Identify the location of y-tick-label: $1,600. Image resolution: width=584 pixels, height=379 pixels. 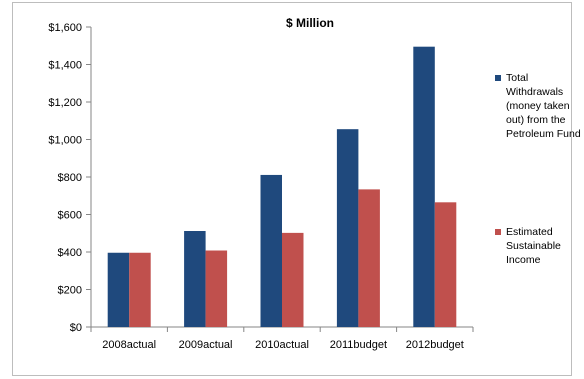
(65, 28).